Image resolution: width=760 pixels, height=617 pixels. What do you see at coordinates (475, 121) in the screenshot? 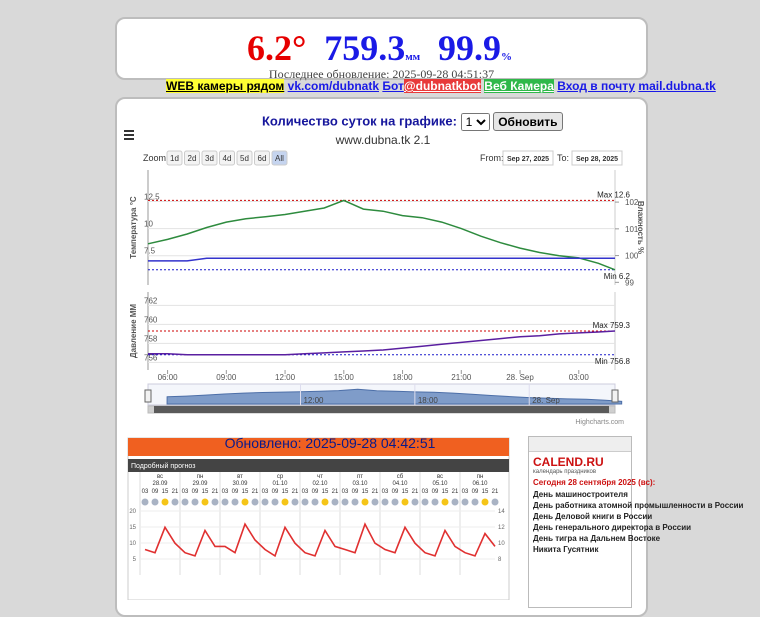
I see `days-select: 1` at bounding box center [475, 121].